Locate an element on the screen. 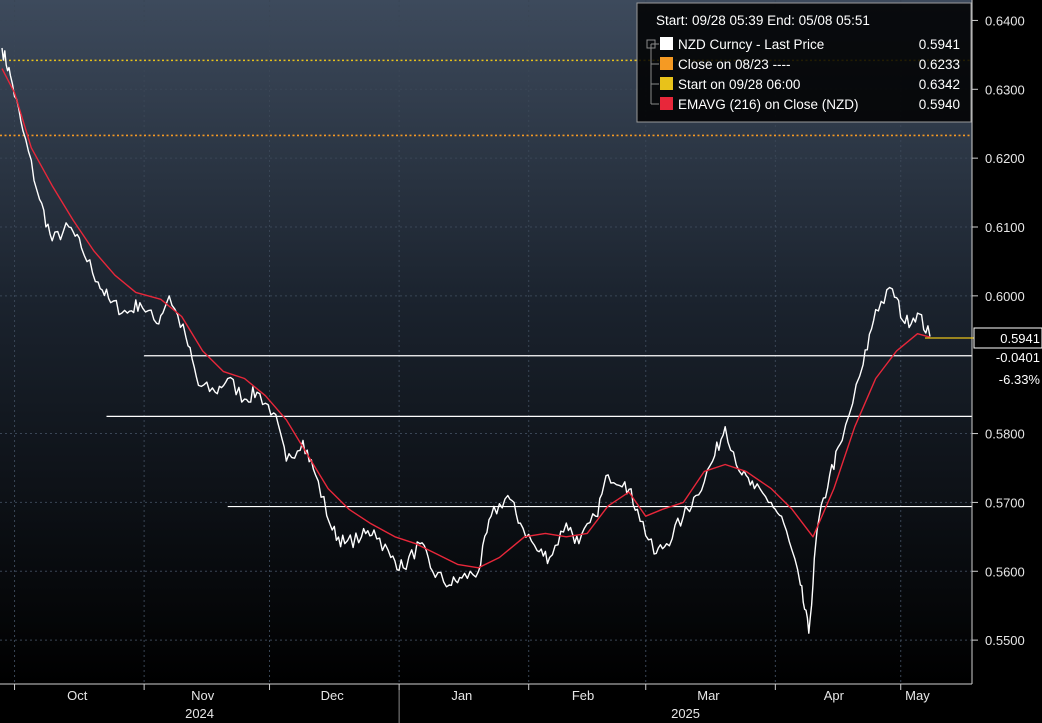 The height and width of the screenshot is (723, 1042). legend-box is located at coordinates (804, 62).